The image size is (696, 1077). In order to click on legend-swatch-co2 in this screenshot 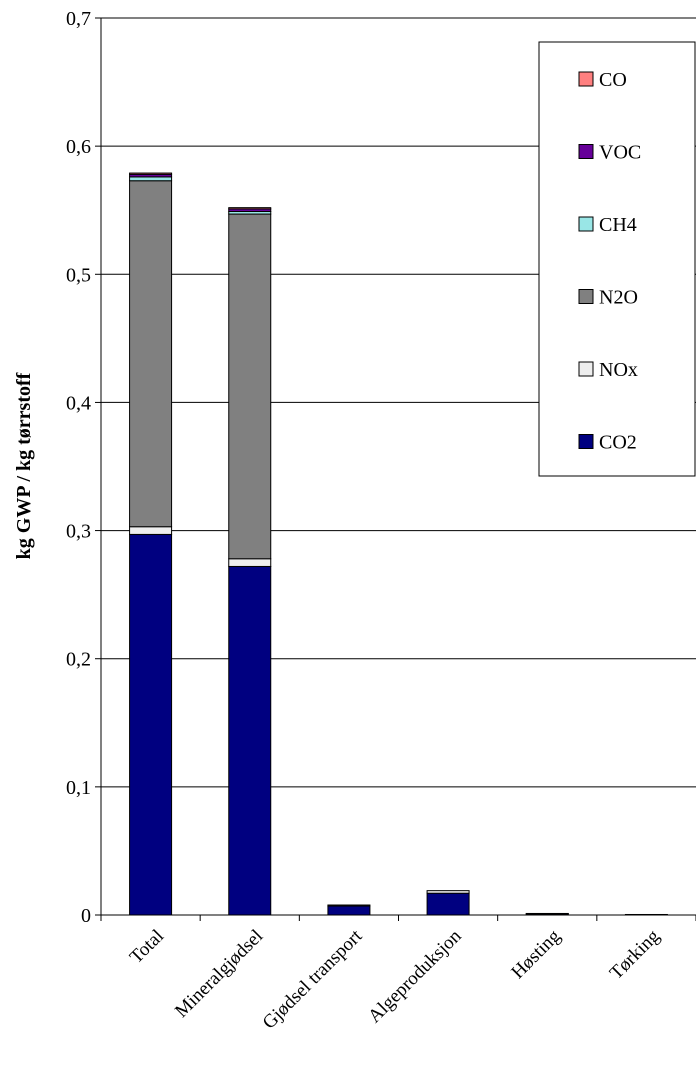, I will do `click(586, 441)`.